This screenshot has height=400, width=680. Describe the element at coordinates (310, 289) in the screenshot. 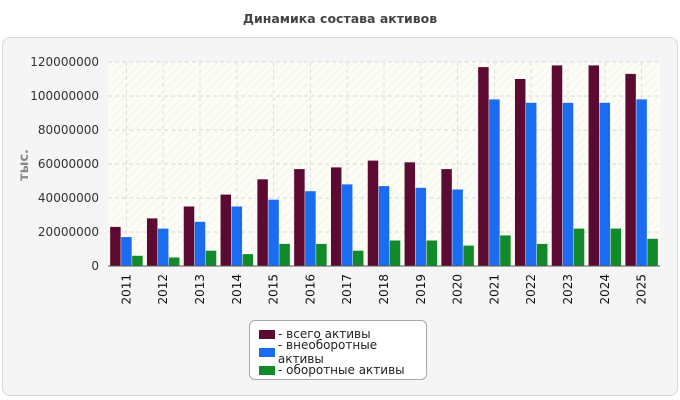

I see `x-tick-label: 2016` at that location.